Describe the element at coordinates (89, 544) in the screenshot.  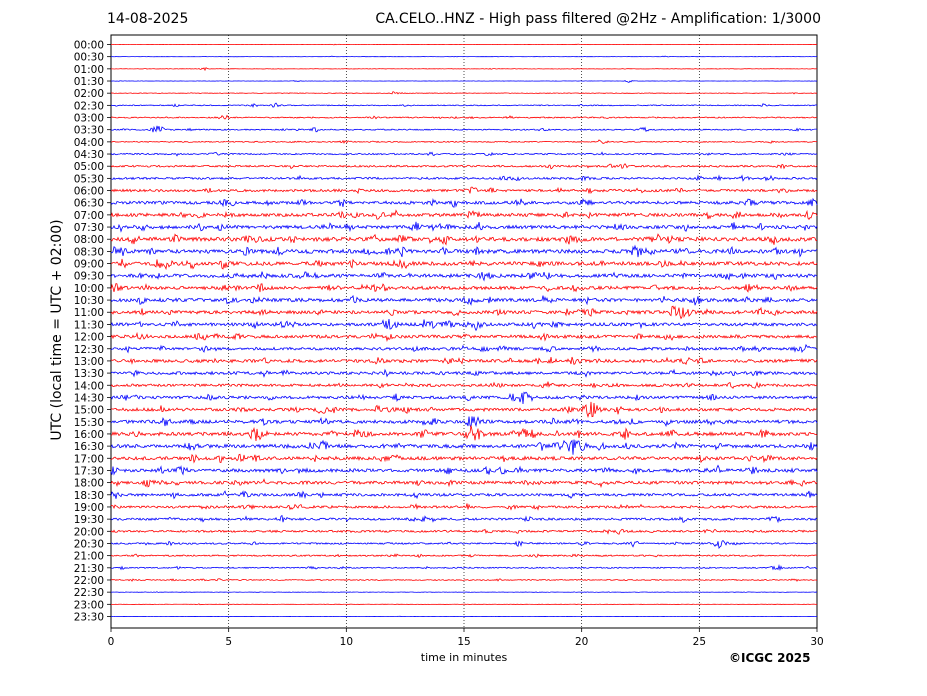
I see `y-tick-label: 20:30` at that location.